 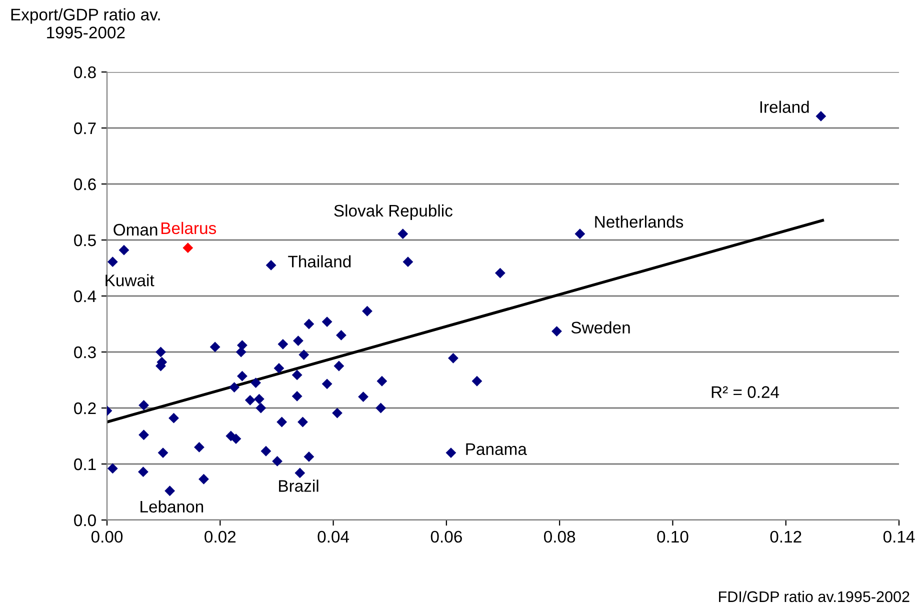 I want to click on annotation: Thailand, so click(x=319, y=261).